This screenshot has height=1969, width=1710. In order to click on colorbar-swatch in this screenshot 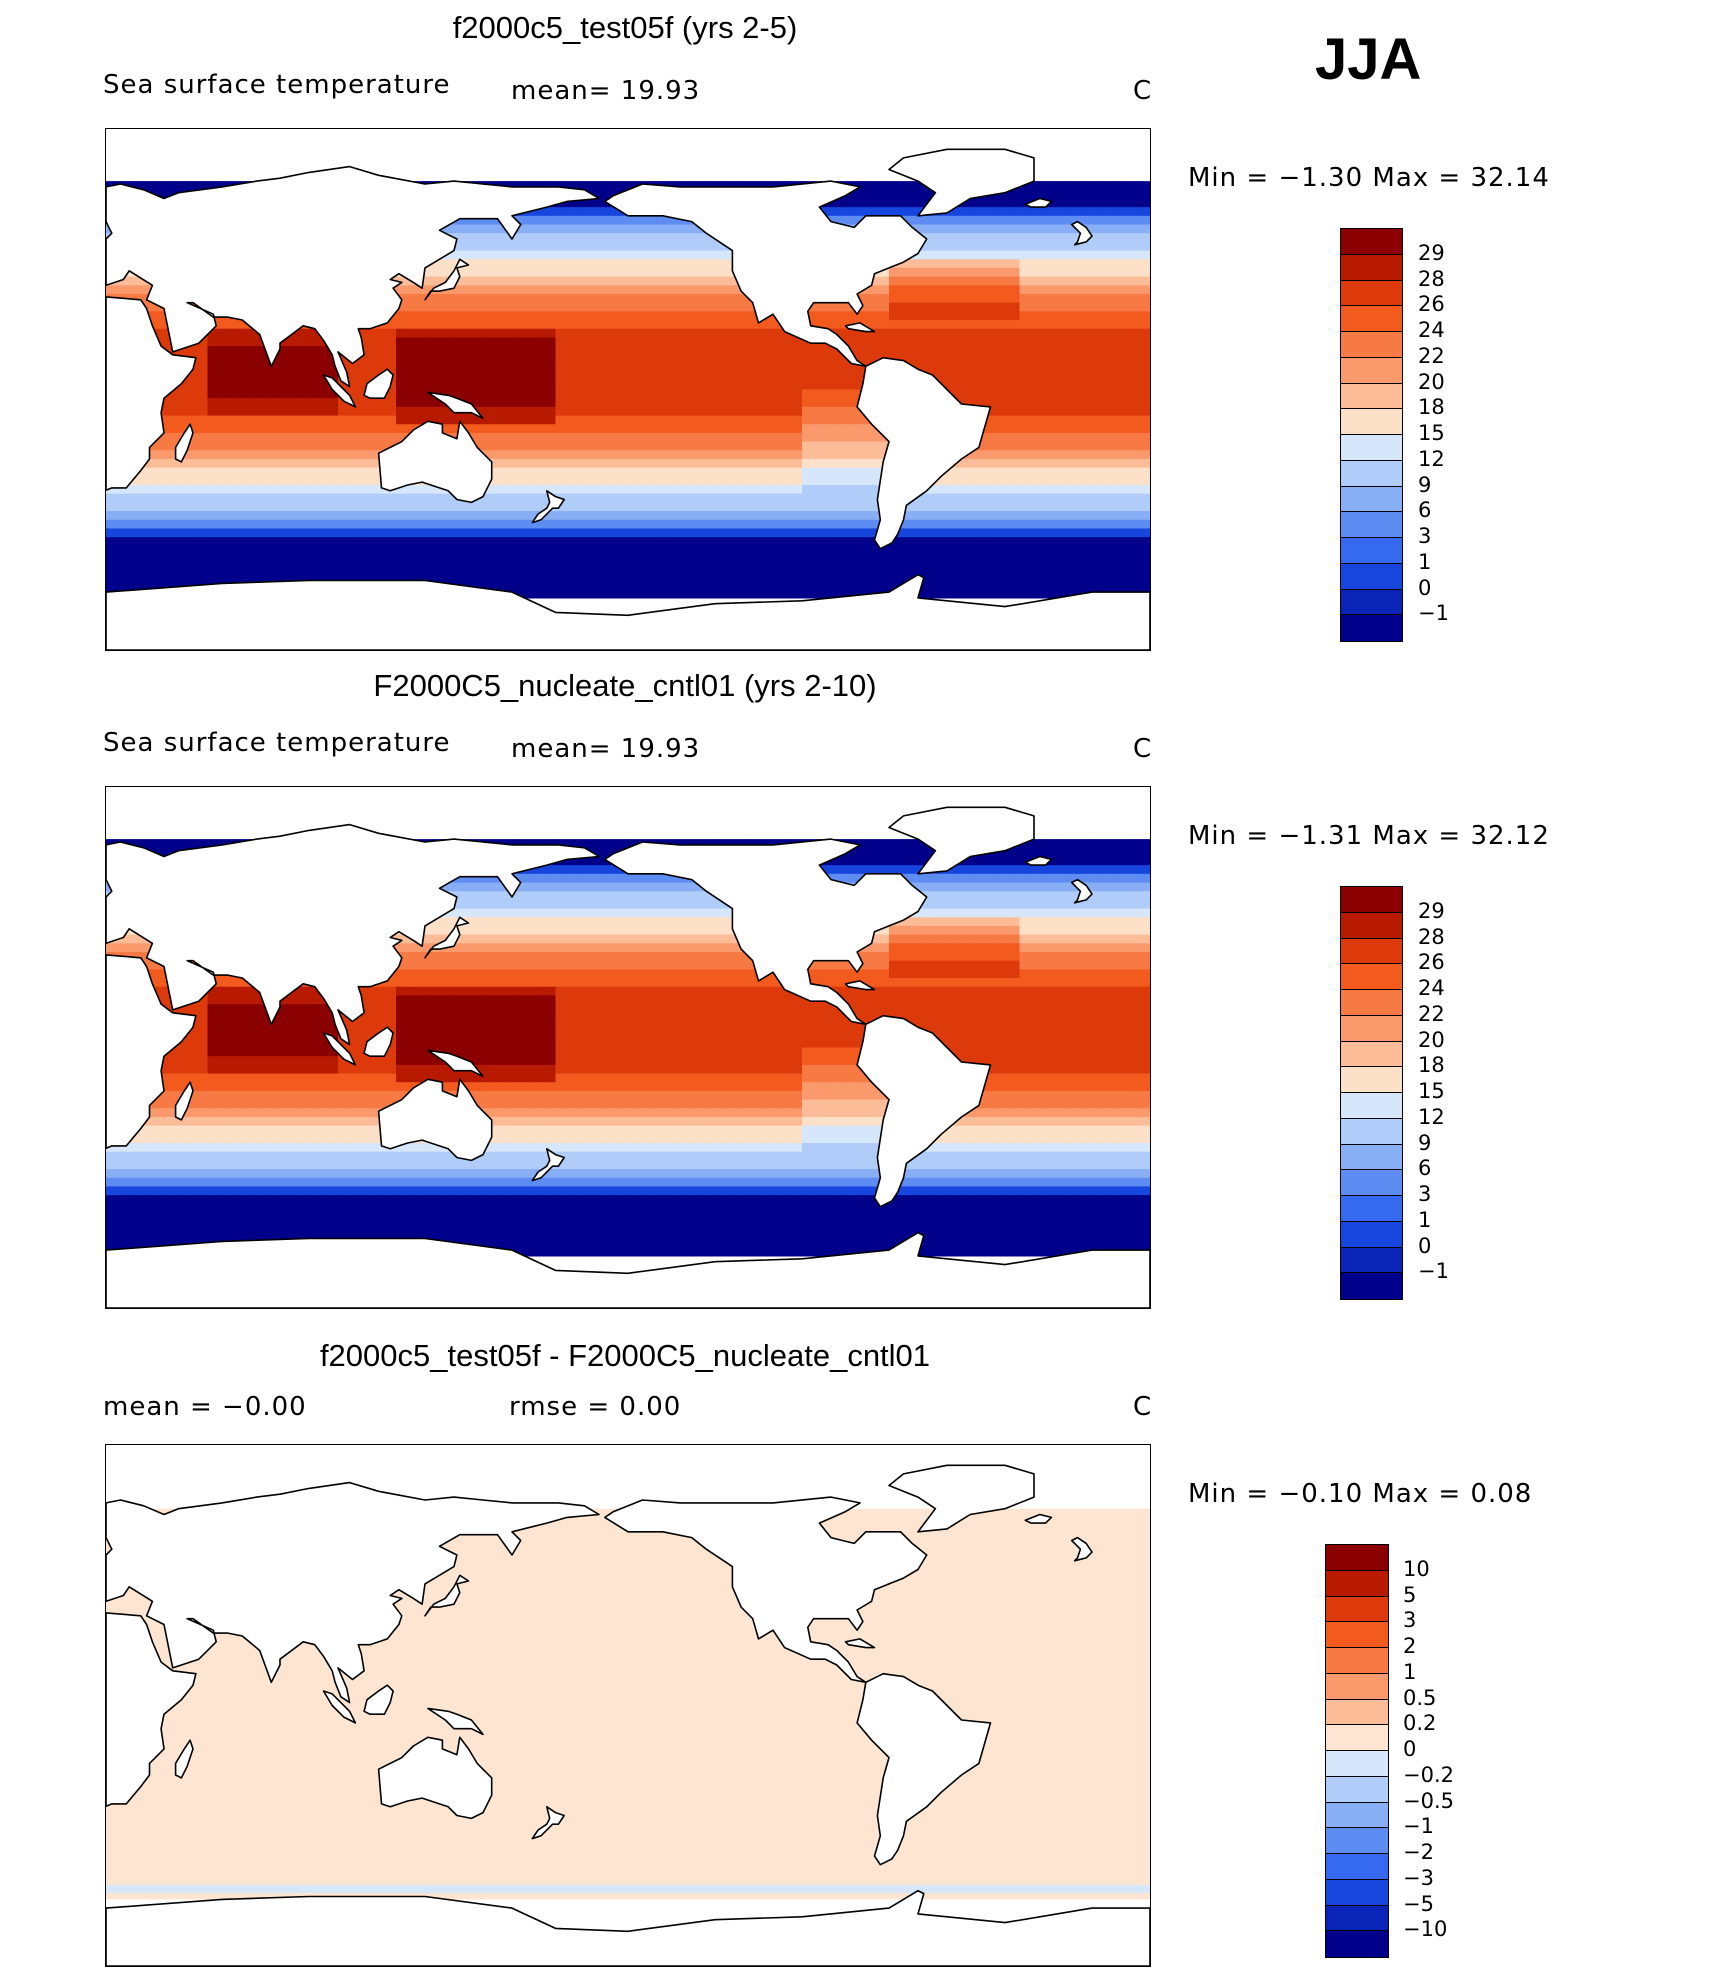, I will do `click(1371, 525)`.